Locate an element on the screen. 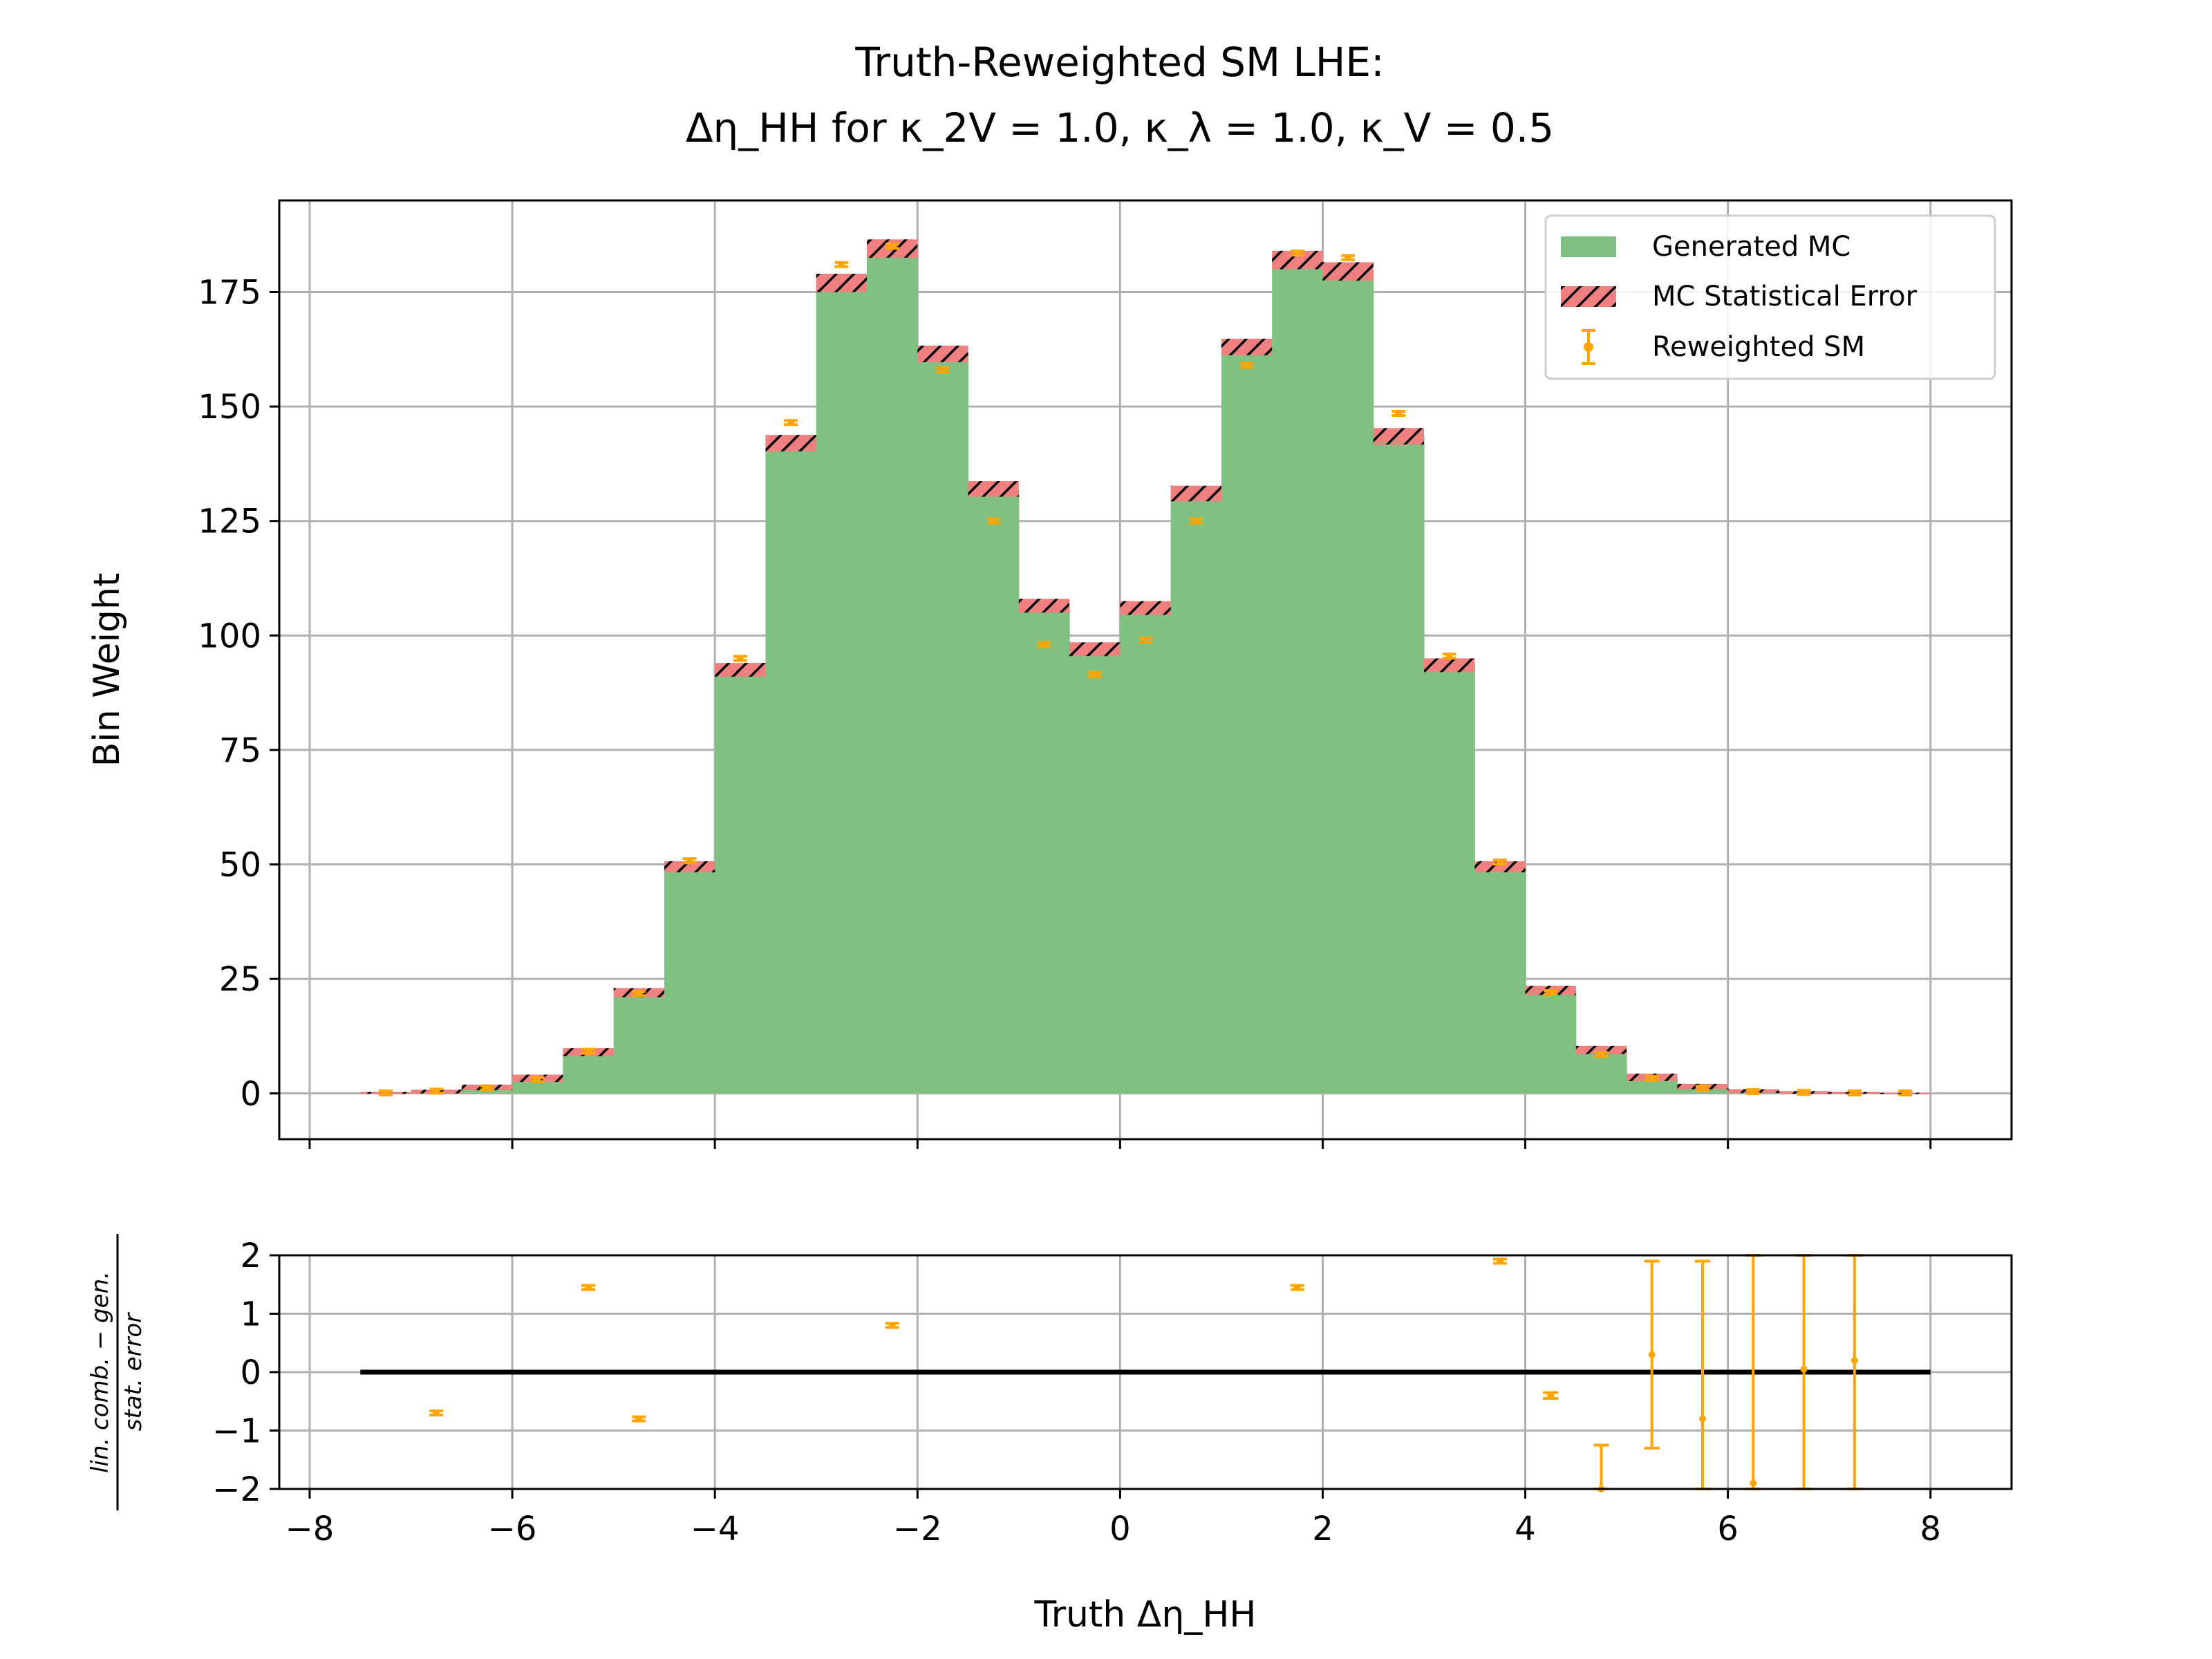  ratio-y-tick-label: 2 is located at coordinates (250, 1256).